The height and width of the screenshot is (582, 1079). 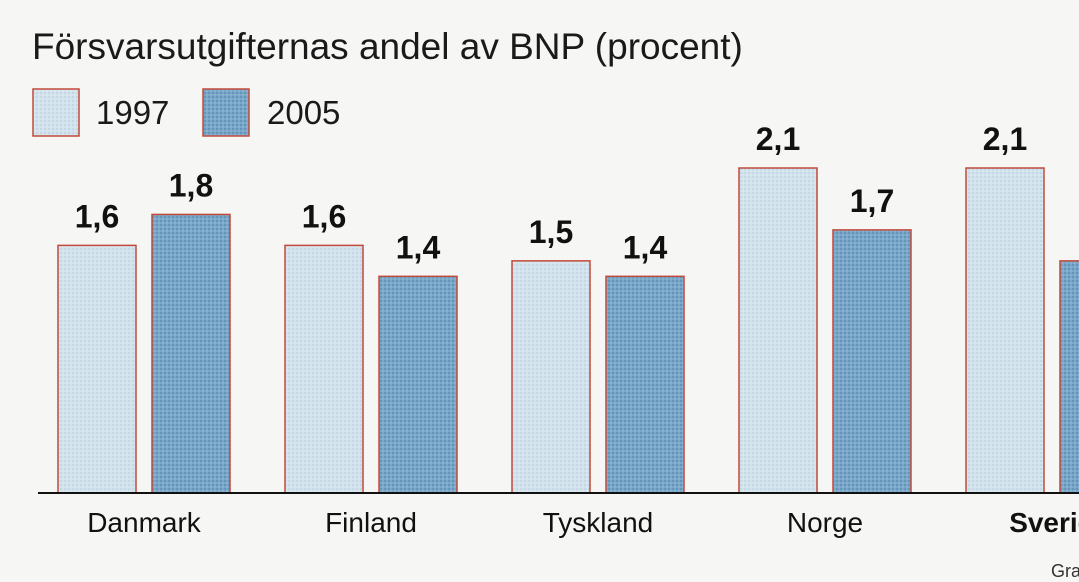 I want to click on legend-label-2005: 2005, so click(x=303, y=112).